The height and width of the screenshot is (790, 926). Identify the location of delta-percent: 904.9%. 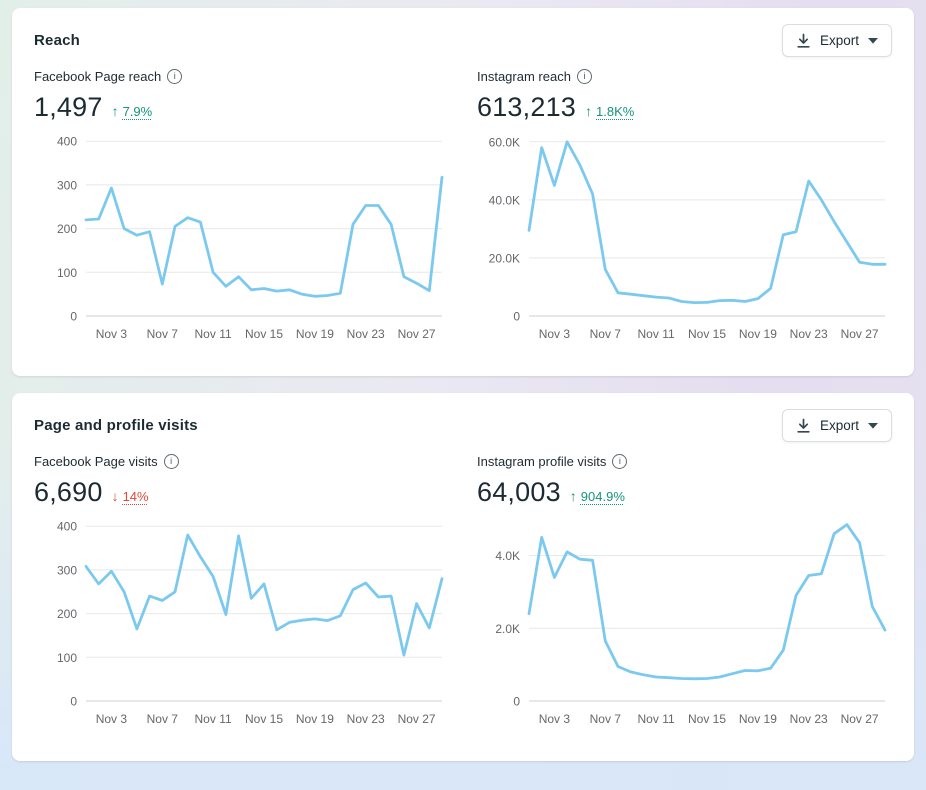
(602, 496).